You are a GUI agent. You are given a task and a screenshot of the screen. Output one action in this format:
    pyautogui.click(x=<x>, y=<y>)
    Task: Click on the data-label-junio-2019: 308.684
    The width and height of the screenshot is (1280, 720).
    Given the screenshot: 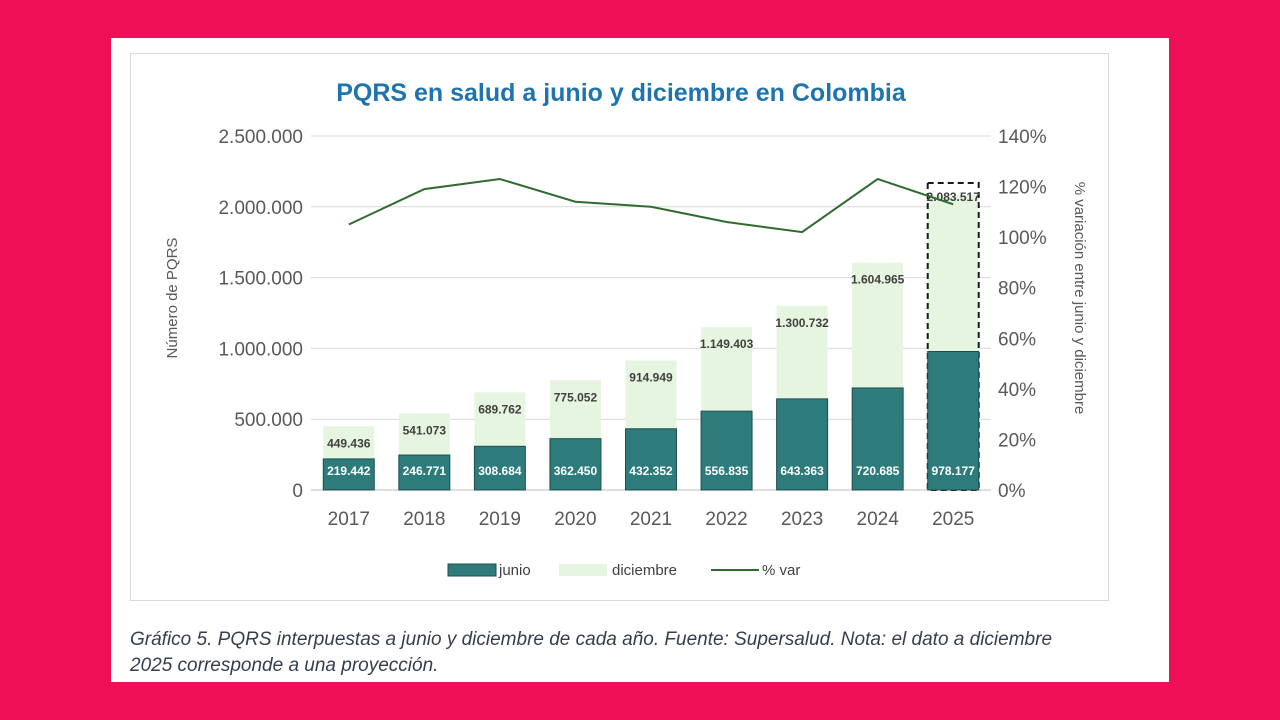 What is the action you would take?
    pyautogui.click(x=500, y=471)
    